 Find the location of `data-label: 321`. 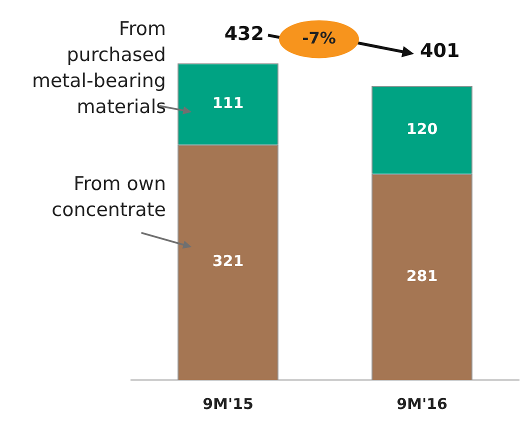

data-label: 321 is located at coordinates (228, 261).